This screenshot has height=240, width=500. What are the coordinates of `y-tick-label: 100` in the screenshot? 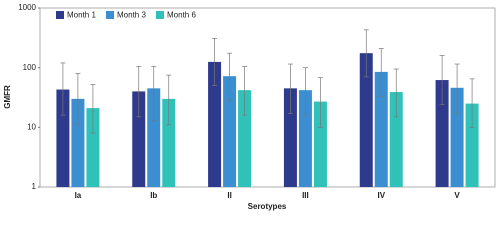 It's located at (30, 67).